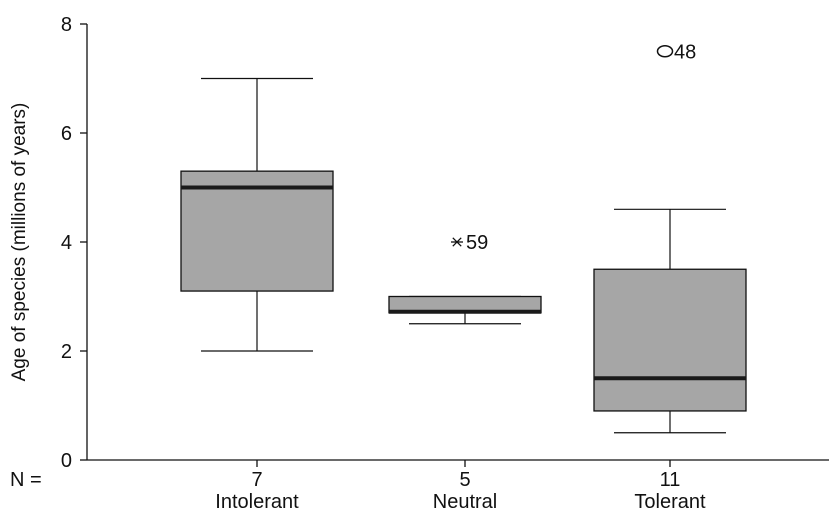 The height and width of the screenshot is (512, 833). What do you see at coordinates (257, 501) in the screenshot?
I see `category-label: Intolerant` at bounding box center [257, 501].